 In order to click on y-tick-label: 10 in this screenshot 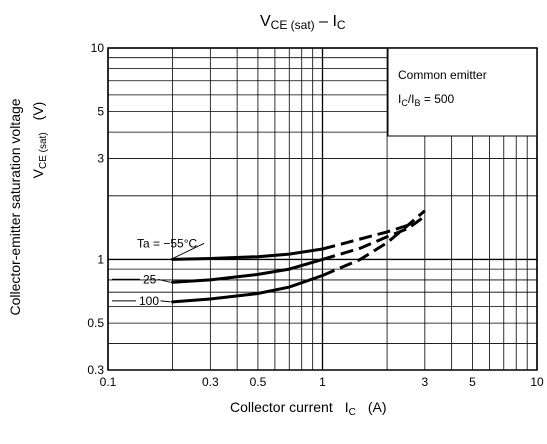, I will do `click(98, 48)`.